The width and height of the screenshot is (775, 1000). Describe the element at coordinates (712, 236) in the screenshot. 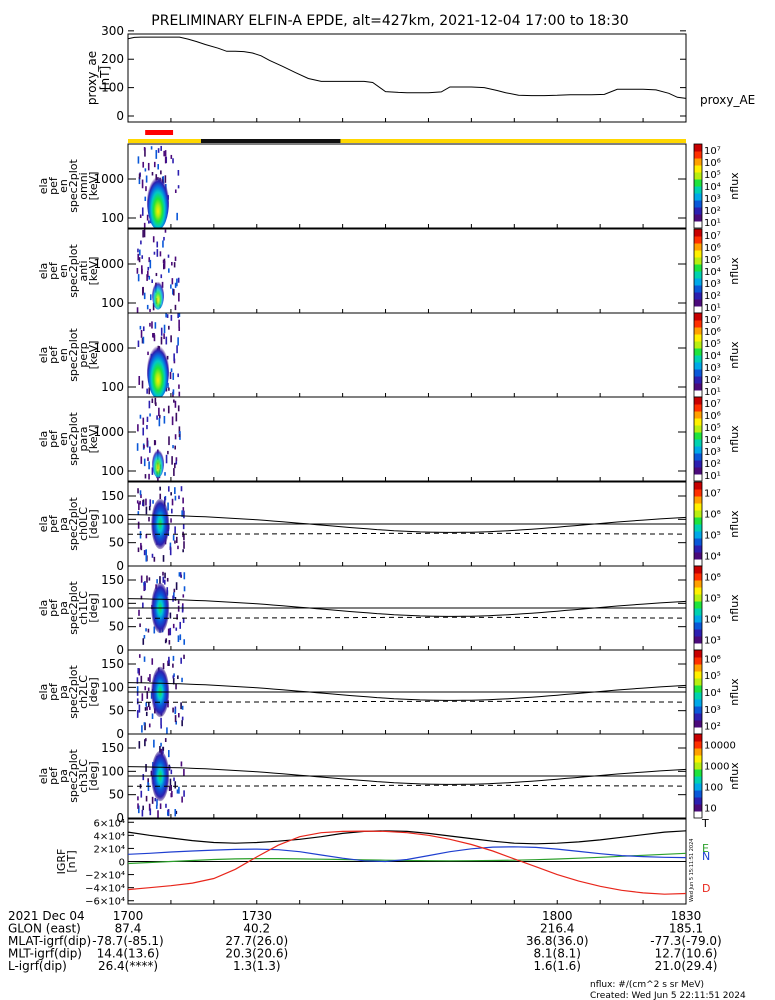

I see `colorbar-tick-label: 10⁷` at that location.